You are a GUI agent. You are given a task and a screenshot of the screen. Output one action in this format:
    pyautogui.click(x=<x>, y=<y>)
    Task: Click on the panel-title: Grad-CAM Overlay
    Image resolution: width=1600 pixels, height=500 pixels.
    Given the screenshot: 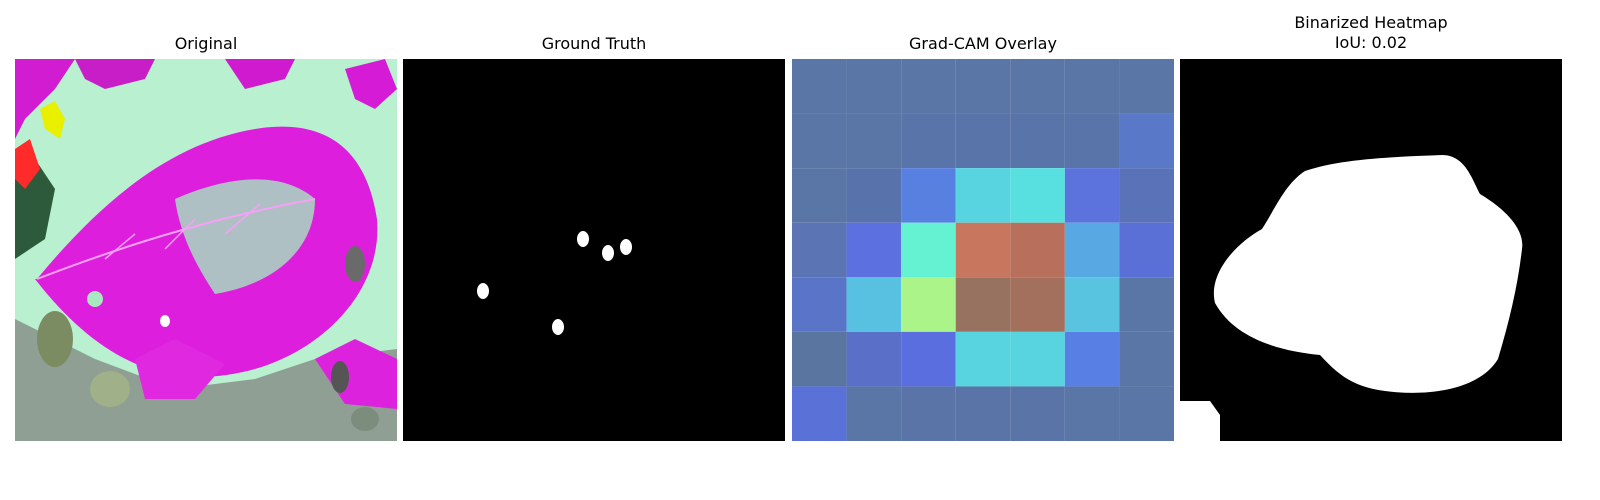 What is the action you would take?
    pyautogui.click(x=983, y=43)
    